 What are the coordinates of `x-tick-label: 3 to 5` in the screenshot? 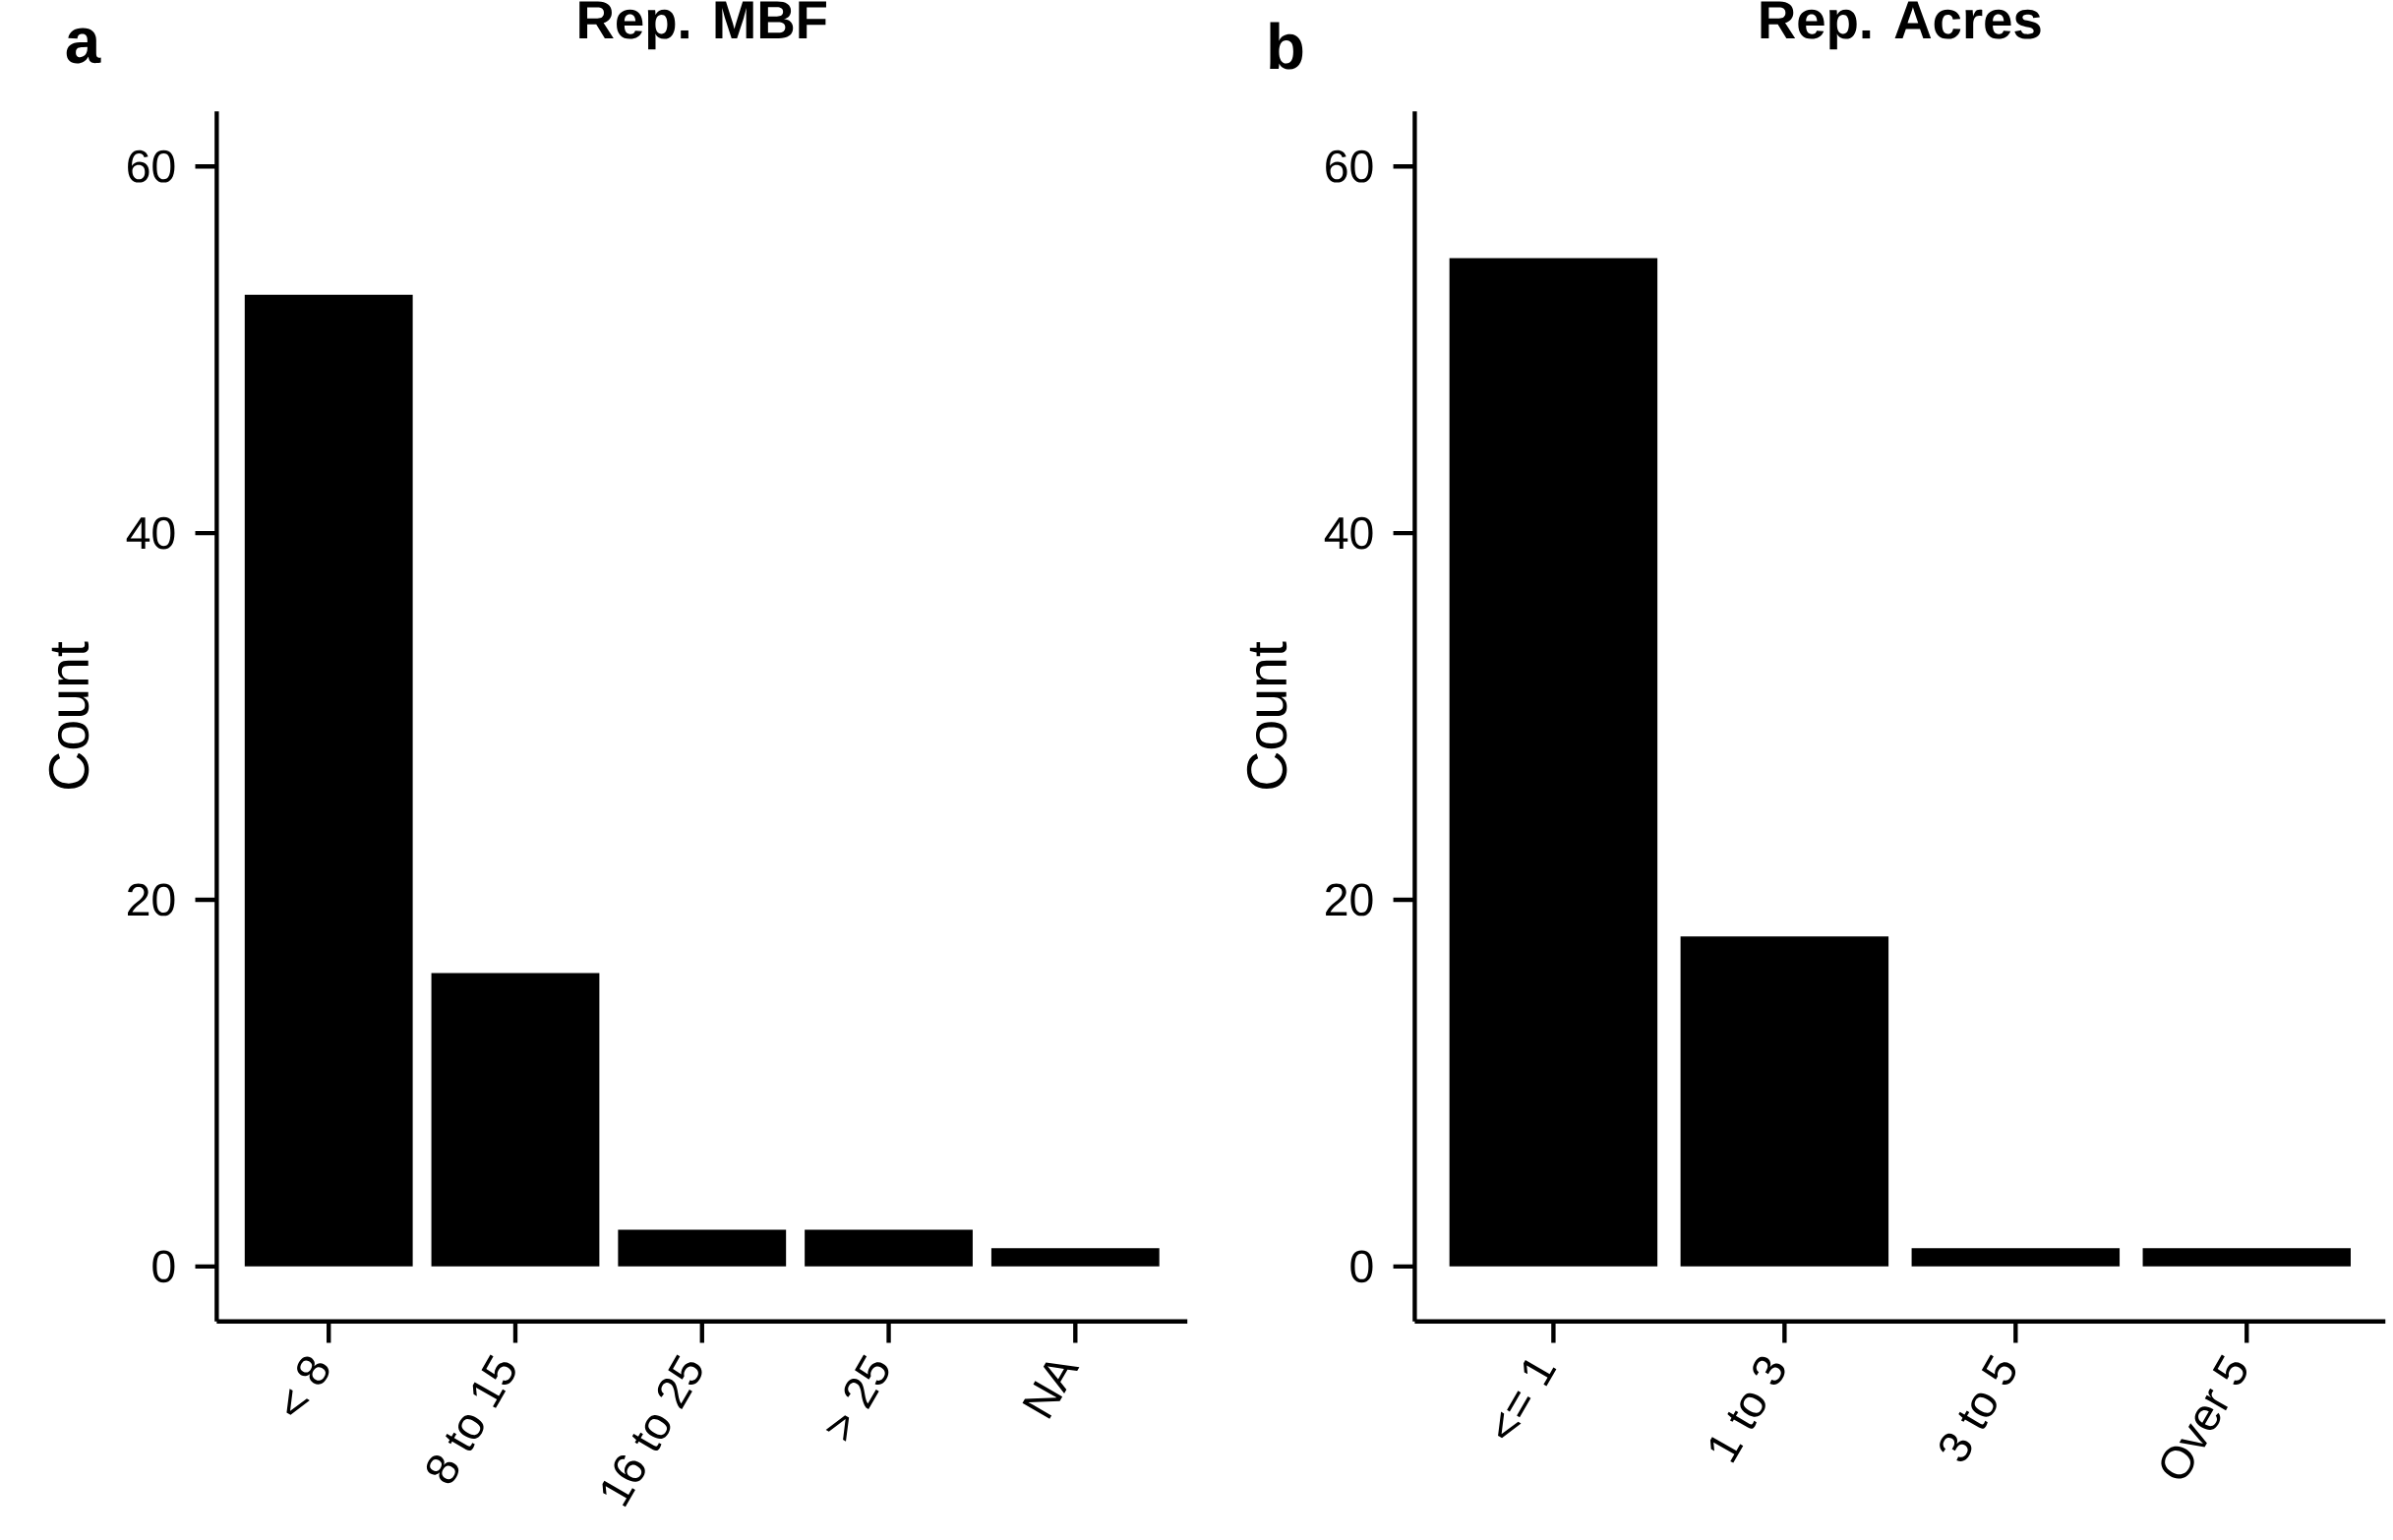 It's located at (1978, 1408).